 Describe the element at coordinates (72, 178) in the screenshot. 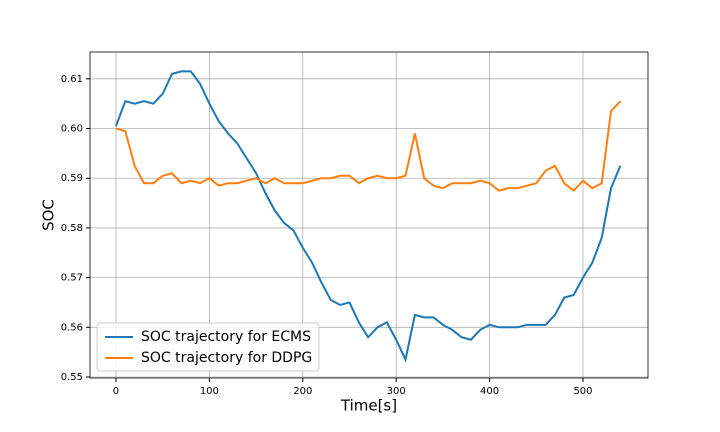

I see `y-tick-label: 0.59` at that location.